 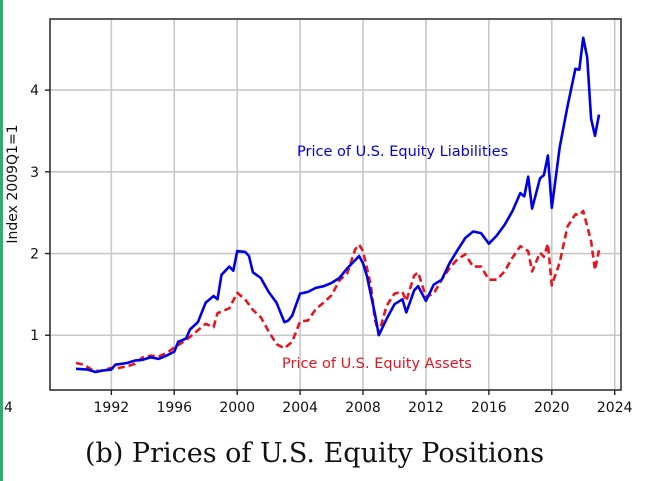 What do you see at coordinates (1, 240) in the screenshot?
I see `left-border-rule` at bounding box center [1, 240].